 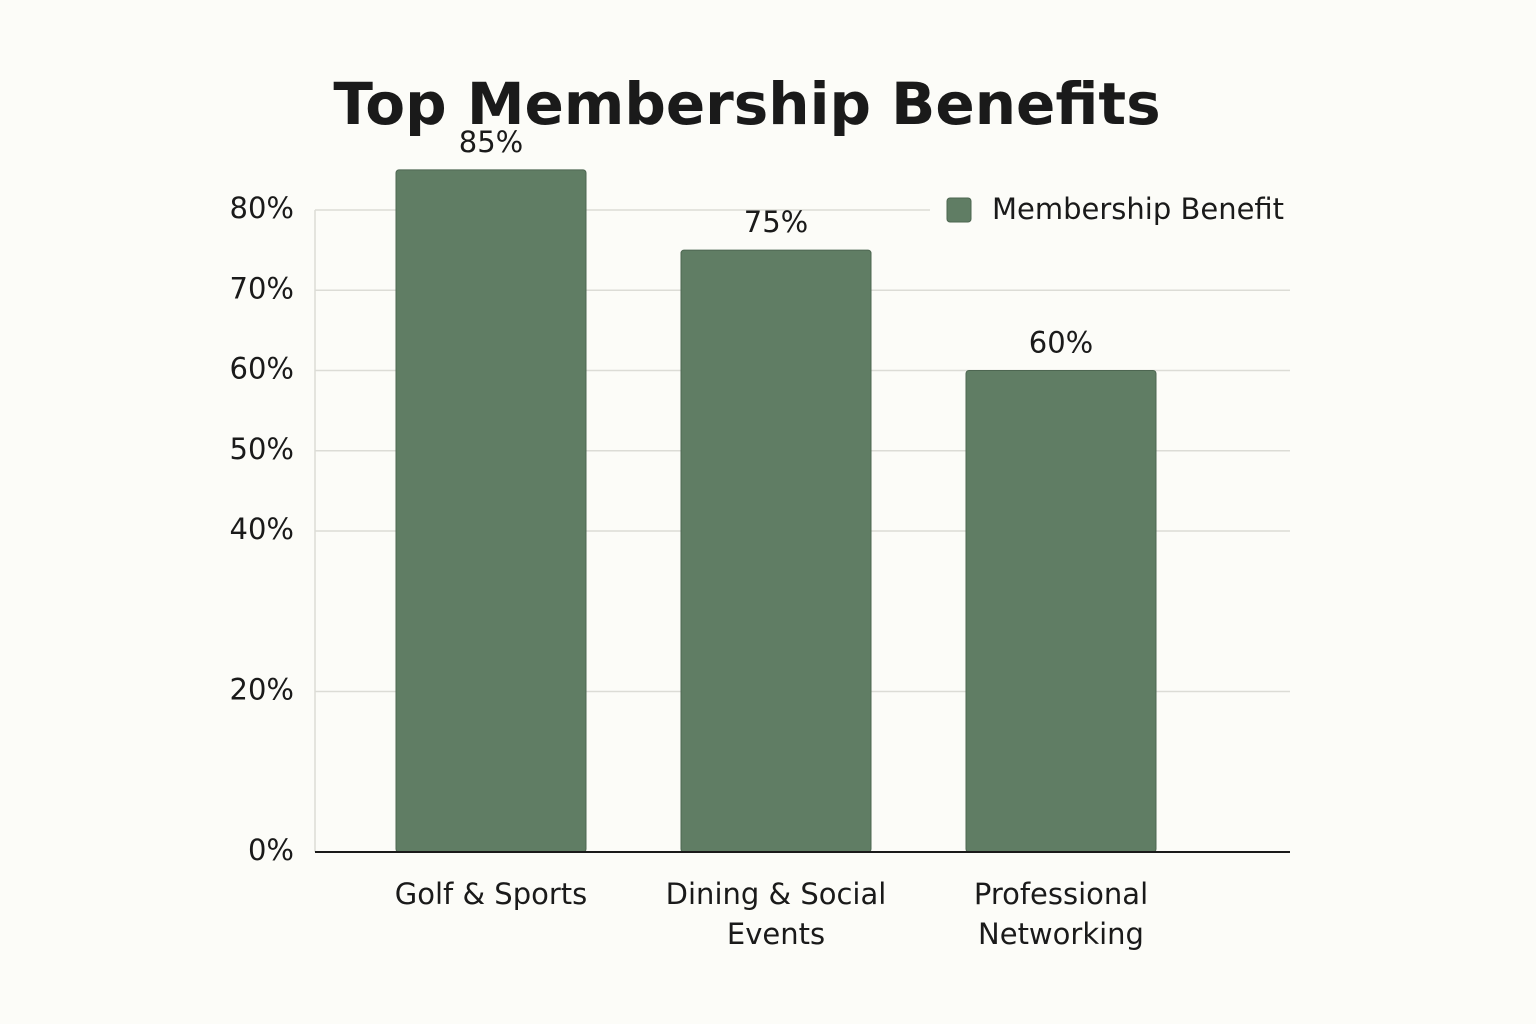 I want to click on data-label: 75%, so click(x=776, y=222).